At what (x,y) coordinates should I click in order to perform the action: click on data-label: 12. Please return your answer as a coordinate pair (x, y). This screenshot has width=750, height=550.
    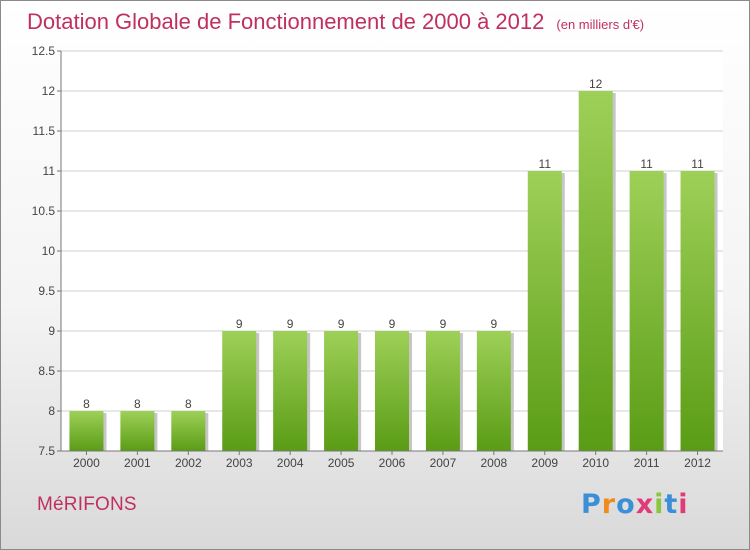
    Looking at the image, I should click on (596, 84).